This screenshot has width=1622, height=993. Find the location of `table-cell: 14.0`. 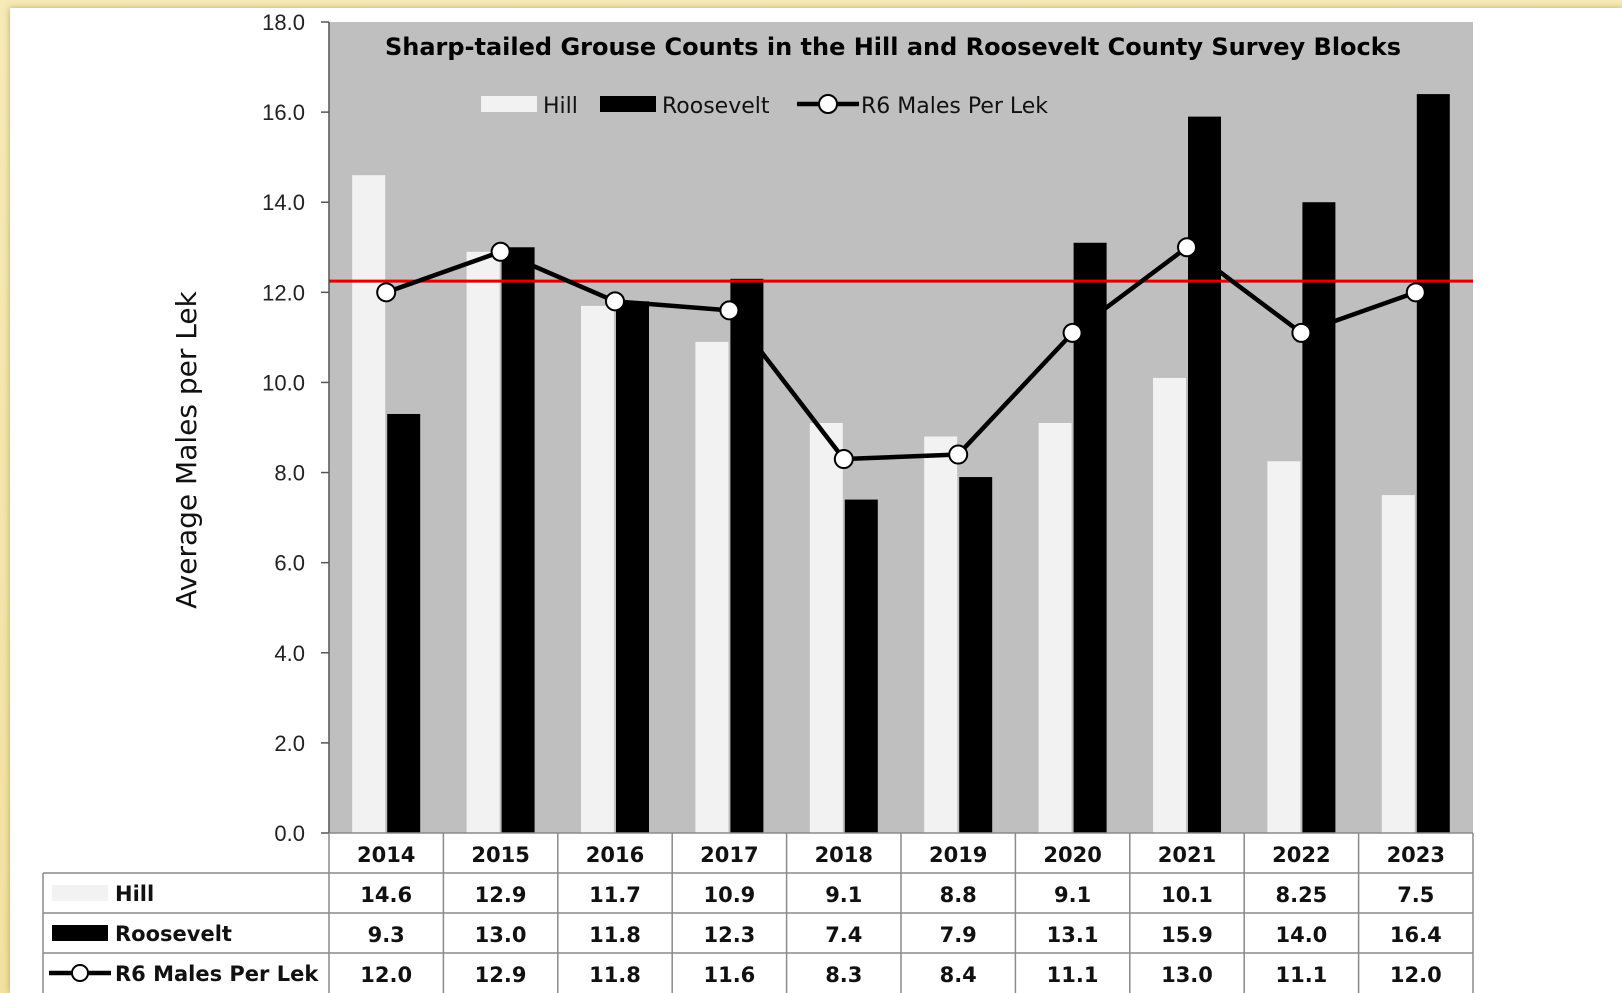

table-cell: 14.0 is located at coordinates (1301, 935).